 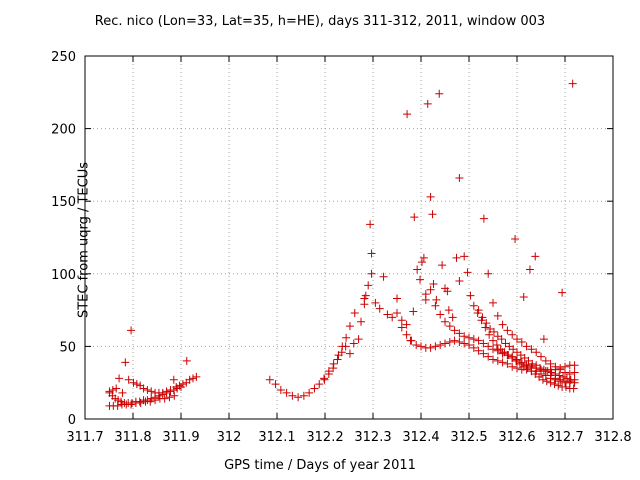 I want to click on x-tick-label: 312, so click(x=229, y=437).